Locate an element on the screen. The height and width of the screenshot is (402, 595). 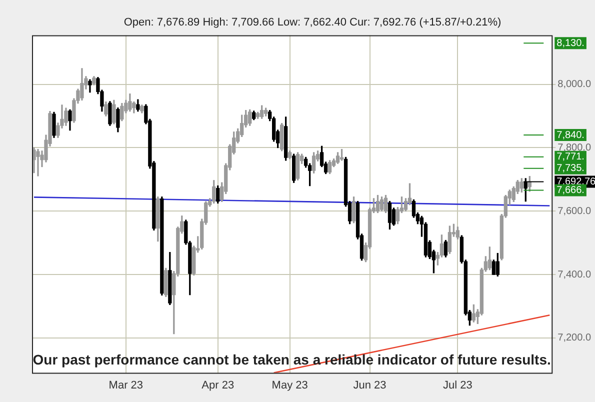
x-tick-label: Jun 23 is located at coordinates (369, 385).